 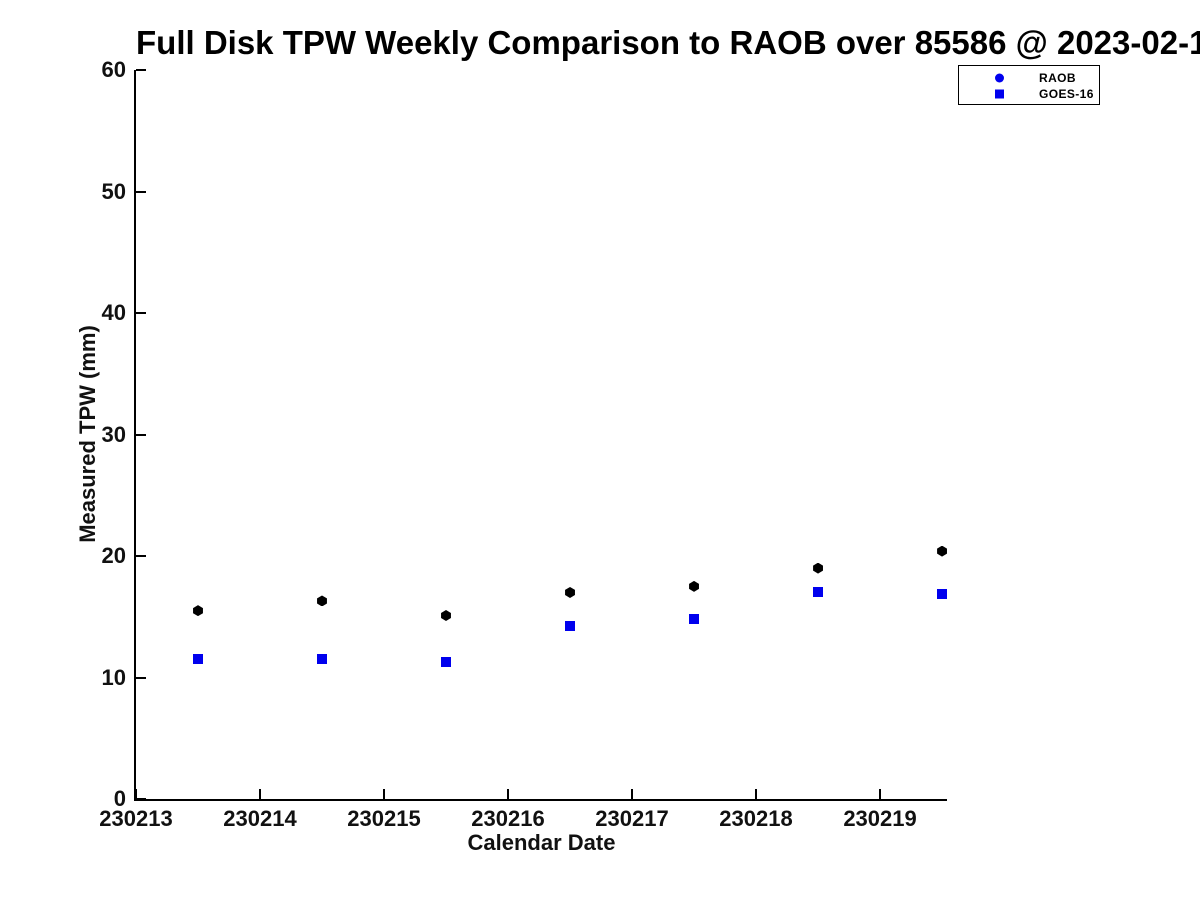 What do you see at coordinates (113, 69) in the screenshot?
I see `y-tick-label: 60` at bounding box center [113, 69].